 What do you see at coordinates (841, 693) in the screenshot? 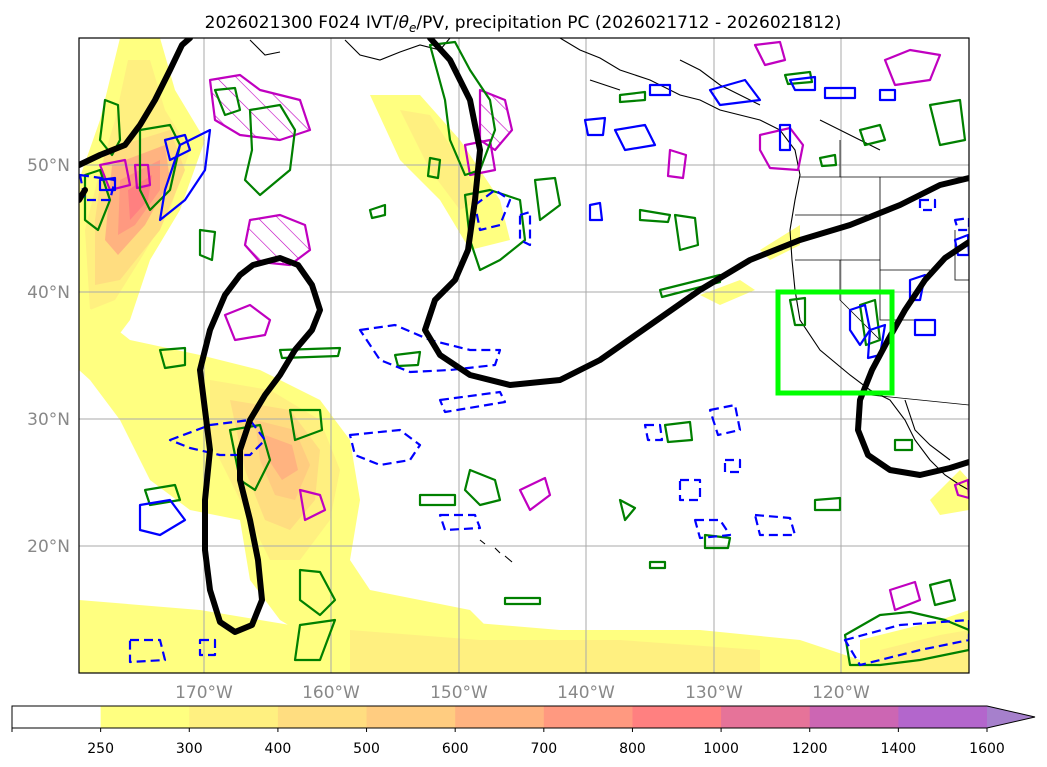
I see `lon-label: 120°W` at bounding box center [841, 693].